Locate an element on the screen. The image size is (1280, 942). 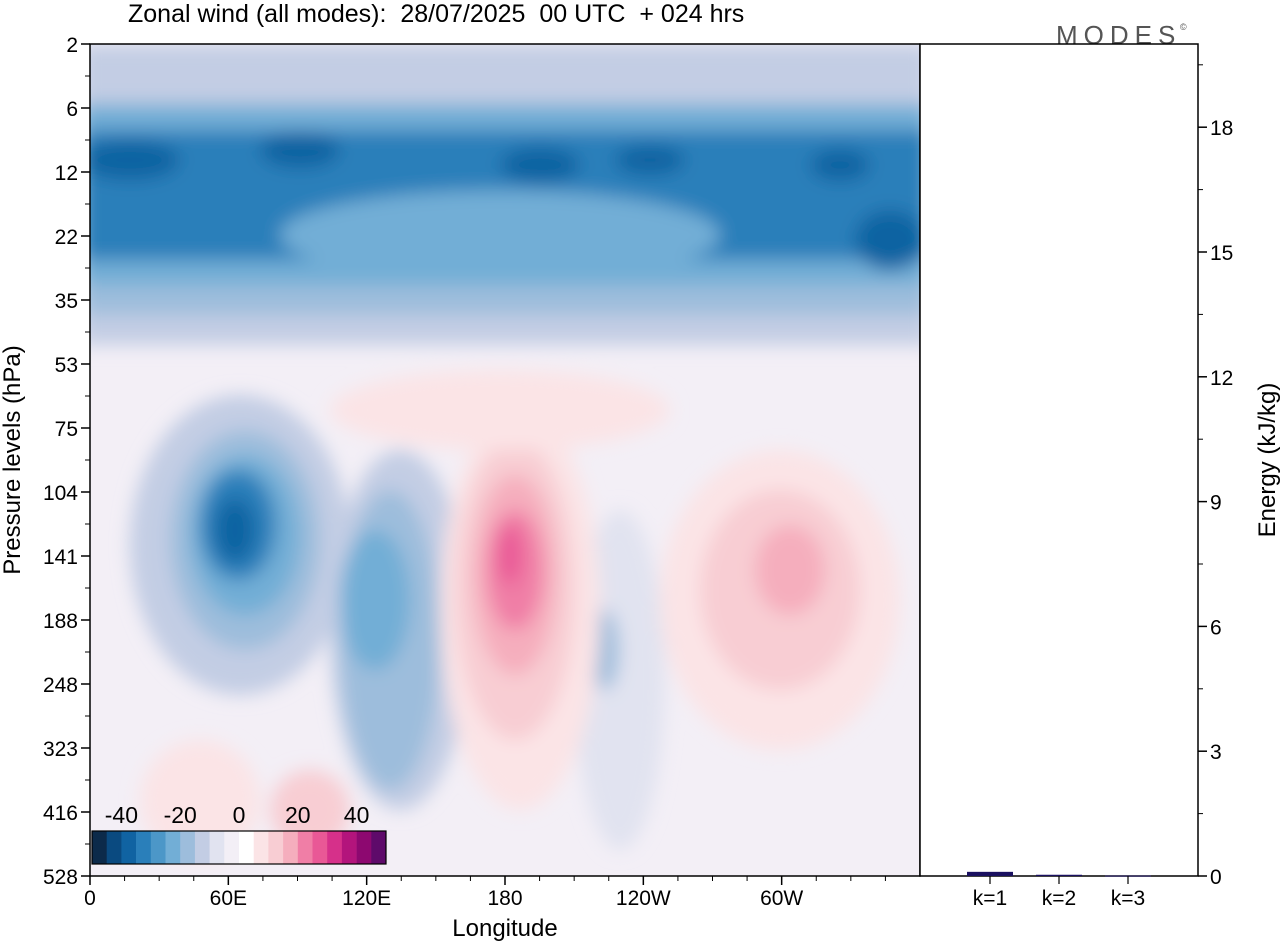
x-tick-label: 60W is located at coordinates (781, 898).